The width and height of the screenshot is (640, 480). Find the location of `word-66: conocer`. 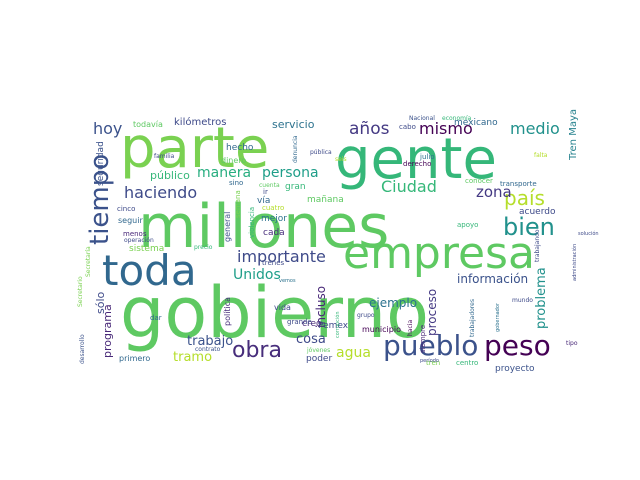

word-66: conocer is located at coordinates (479, 181).